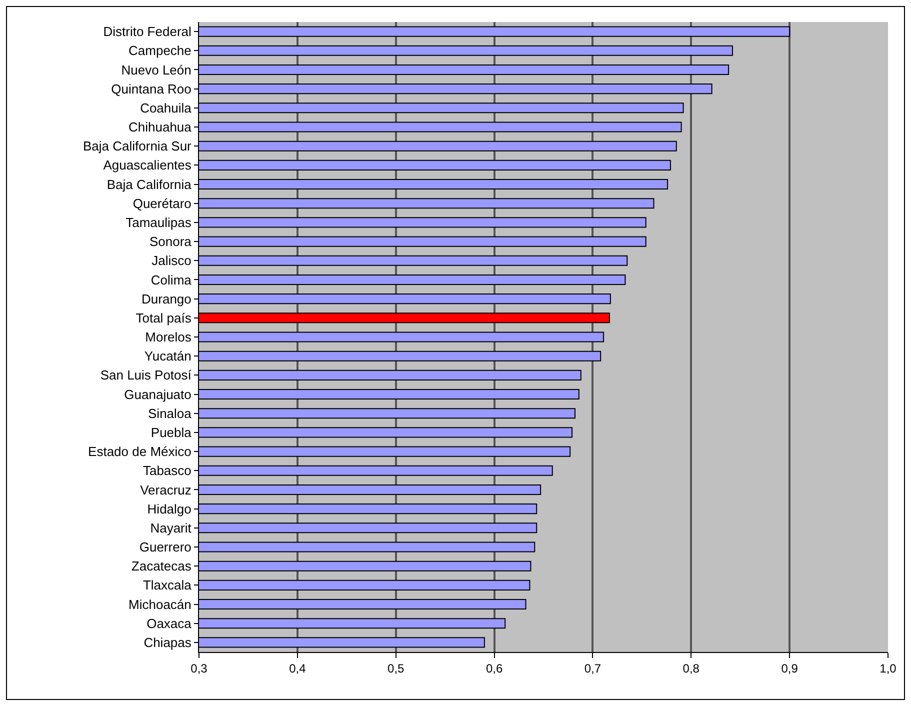 This screenshot has height=708, width=911. What do you see at coordinates (137, 146) in the screenshot?
I see `y-tick-label: Baja California Sur` at bounding box center [137, 146].